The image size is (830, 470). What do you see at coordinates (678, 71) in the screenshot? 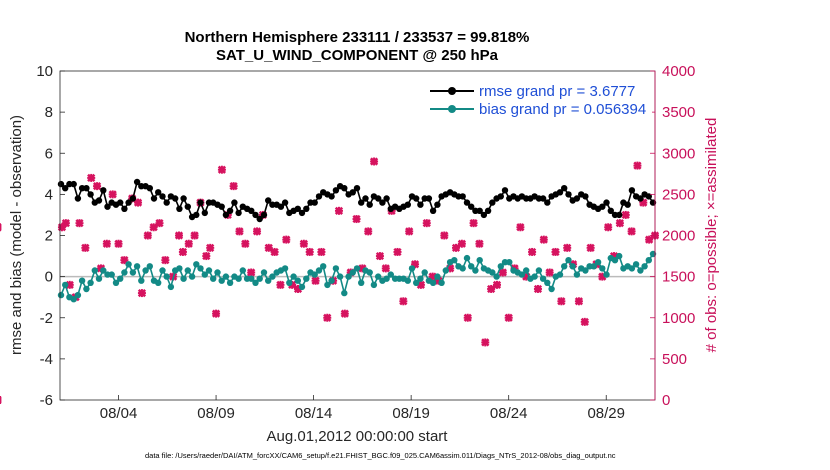
I see `y-right-tick-label: 4000` at bounding box center [678, 71].